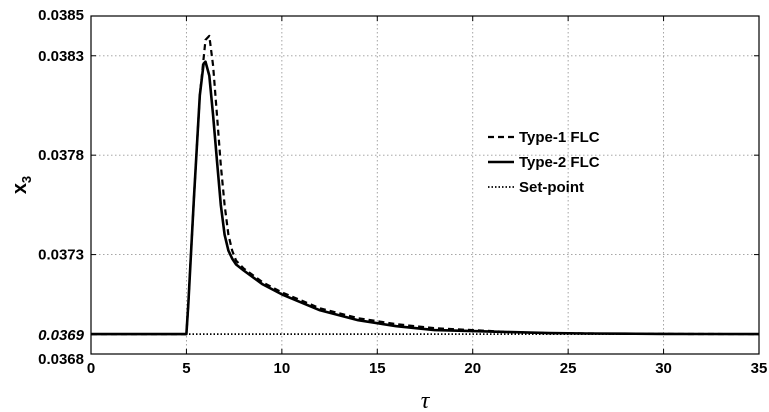 This screenshot has height=412, width=769. Describe the element at coordinates (61, 335) in the screenshot. I see `y-tick-label: 0.0369` at that location.